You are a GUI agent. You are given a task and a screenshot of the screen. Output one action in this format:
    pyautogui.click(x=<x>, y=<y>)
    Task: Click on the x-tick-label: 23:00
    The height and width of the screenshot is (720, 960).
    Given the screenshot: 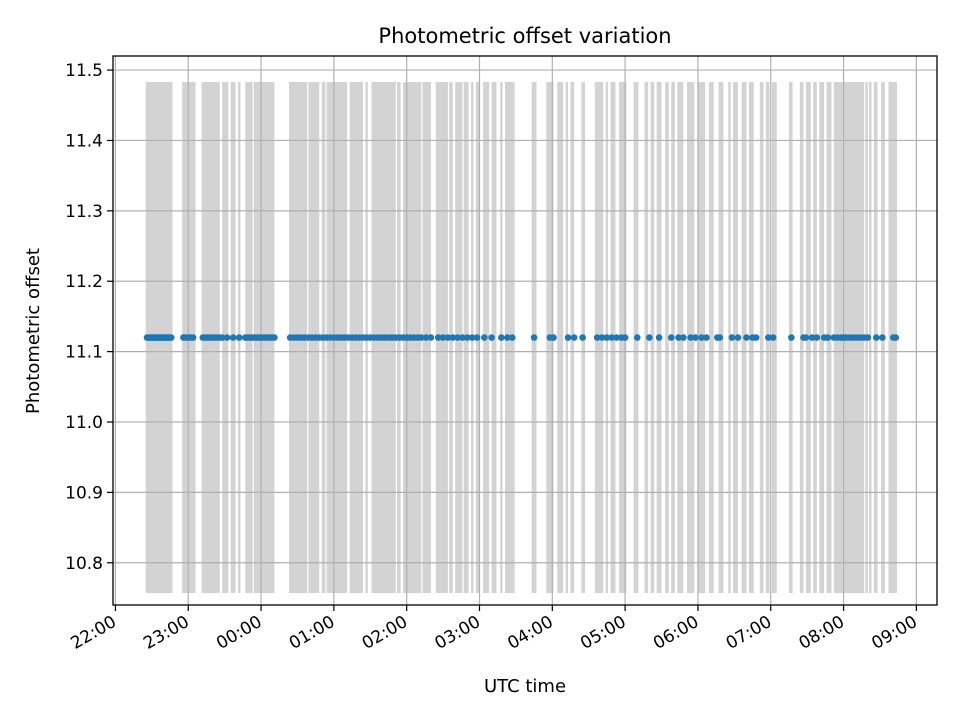 What is the action you would take?
    pyautogui.click(x=166, y=633)
    